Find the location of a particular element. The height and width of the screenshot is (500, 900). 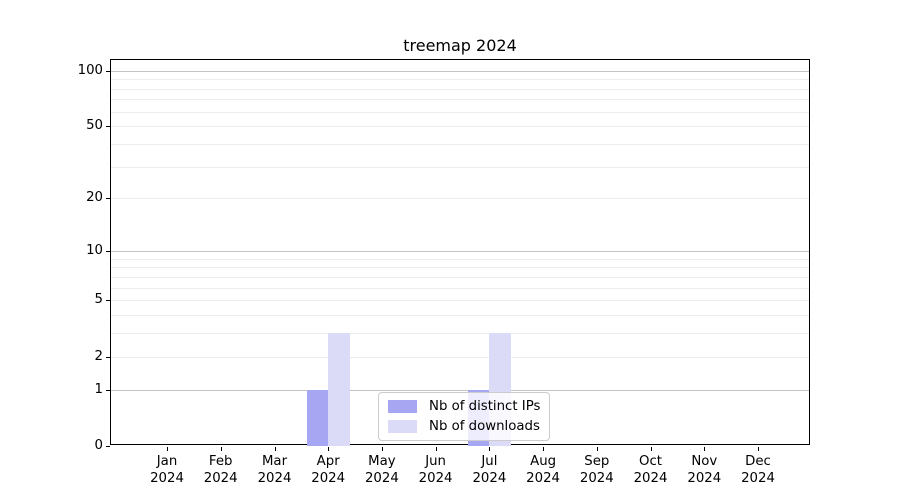

x-tick-label: Aug 2024 is located at coordinates (543, 470).